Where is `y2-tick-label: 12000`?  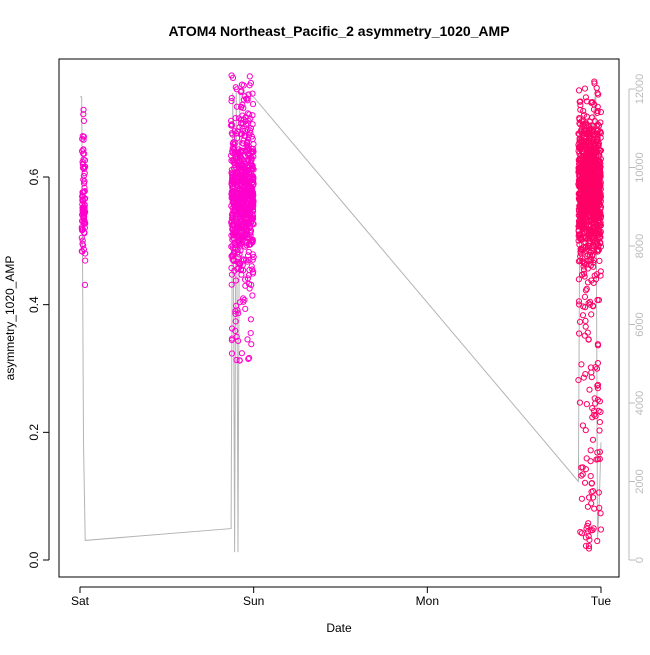 y2-tick-label: 12000 is located at coordinates (640, 89).